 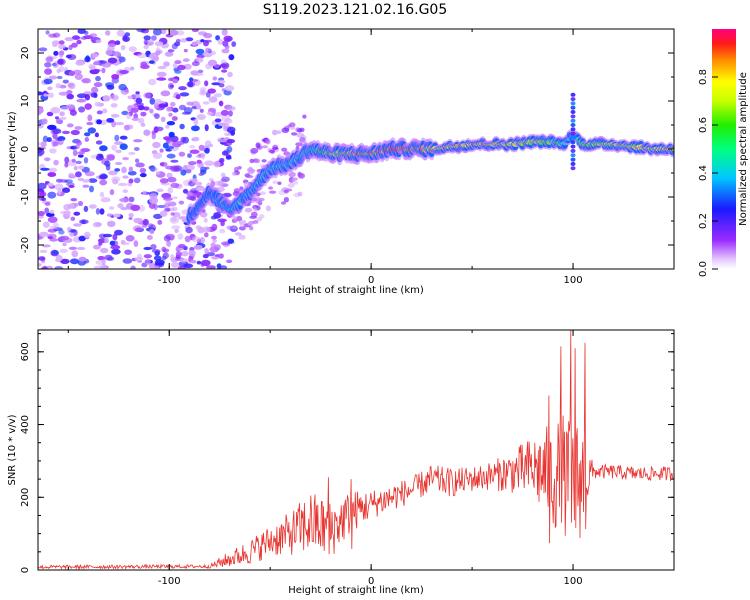 I want to click on x-tick-label: 0, so click(x=371, y=280).